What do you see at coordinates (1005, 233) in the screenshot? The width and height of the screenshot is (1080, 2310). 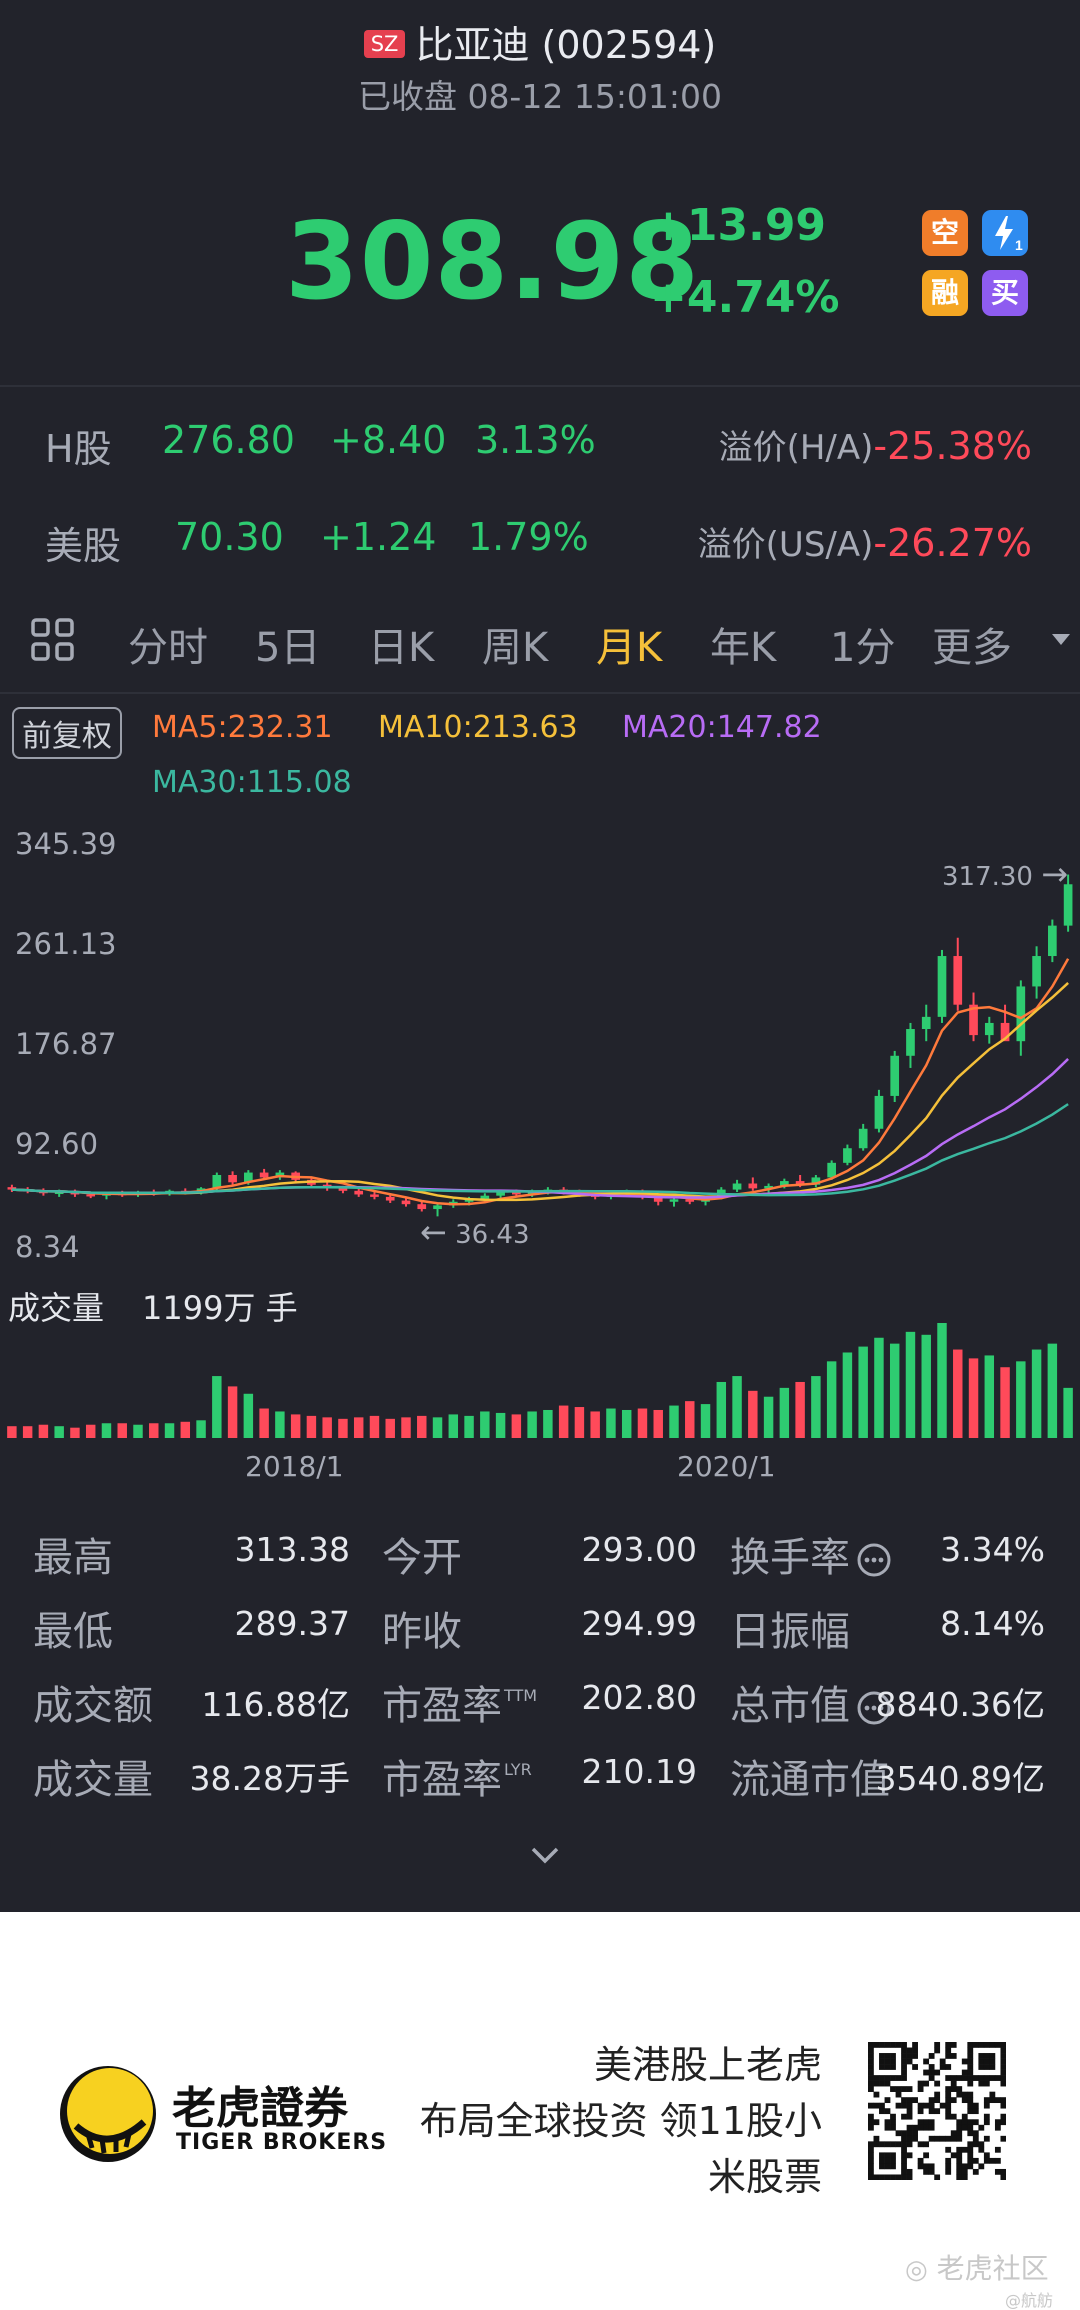 I see `flash-trade-badge-icon: 1` at bounding box center [1005, 233].